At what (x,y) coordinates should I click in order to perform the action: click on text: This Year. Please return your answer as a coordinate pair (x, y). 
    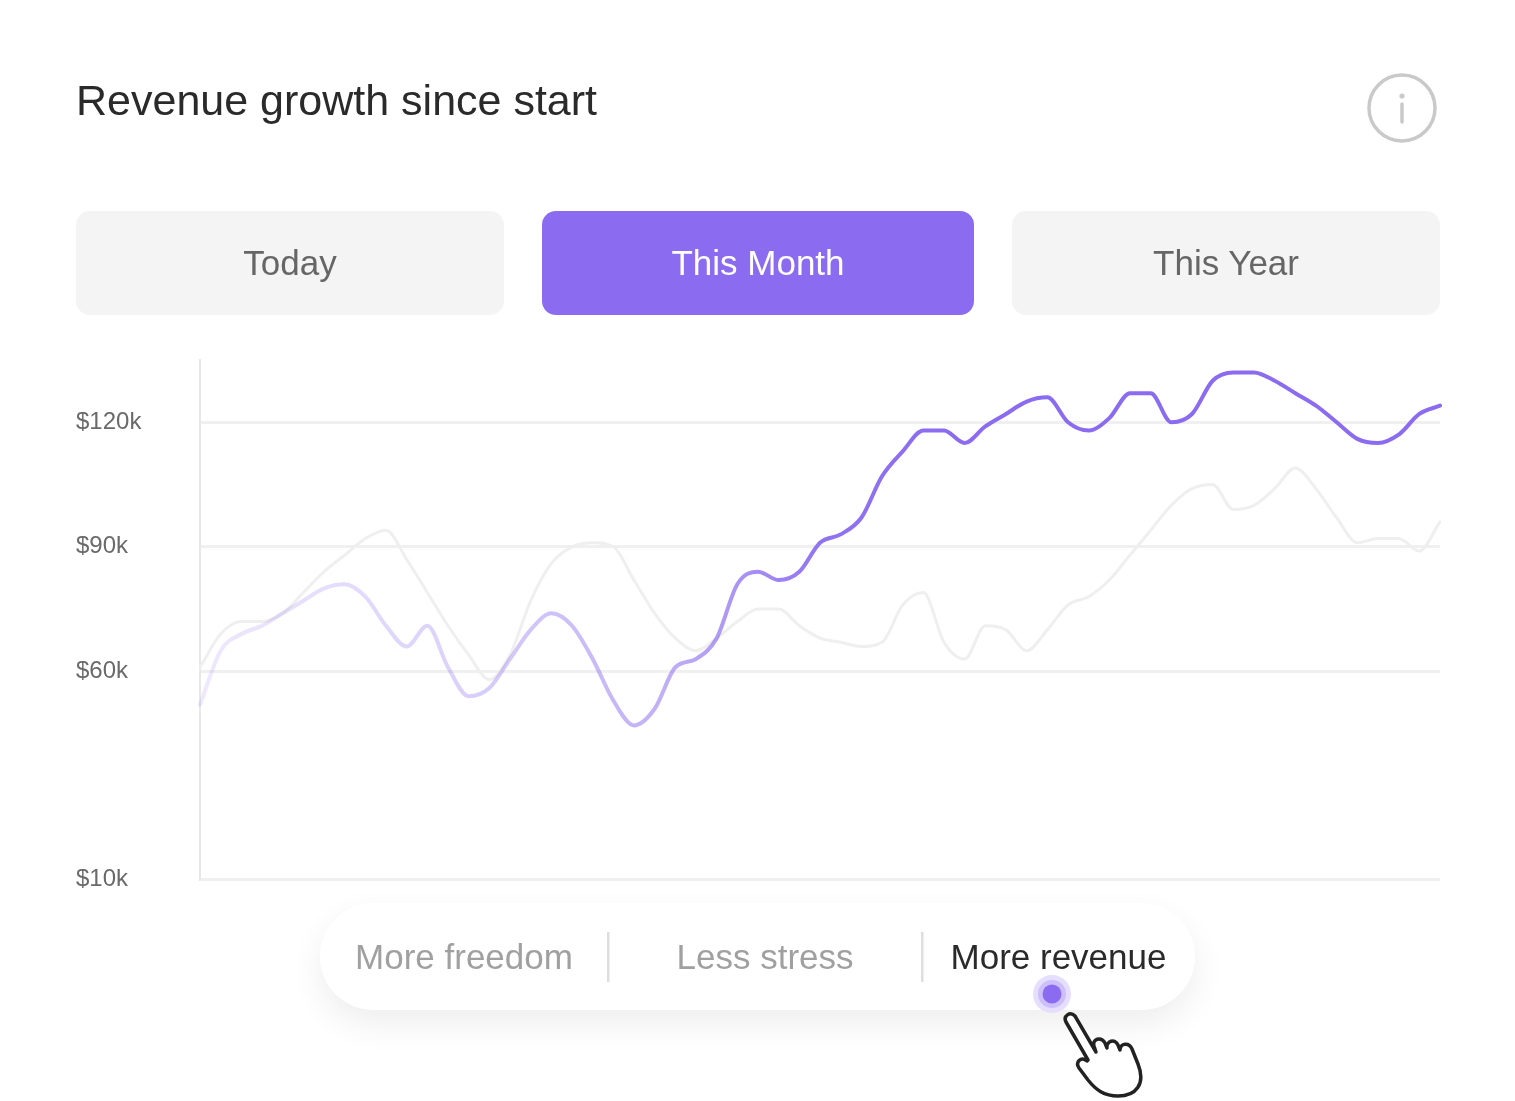
    Looking at the image, I should click on (1226, 263).